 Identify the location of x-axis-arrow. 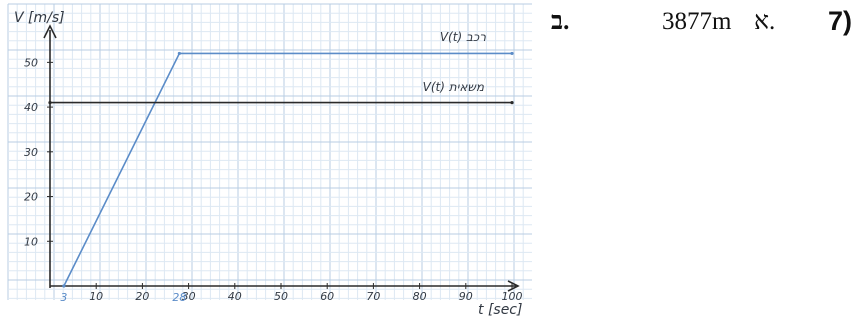
(513, 286).